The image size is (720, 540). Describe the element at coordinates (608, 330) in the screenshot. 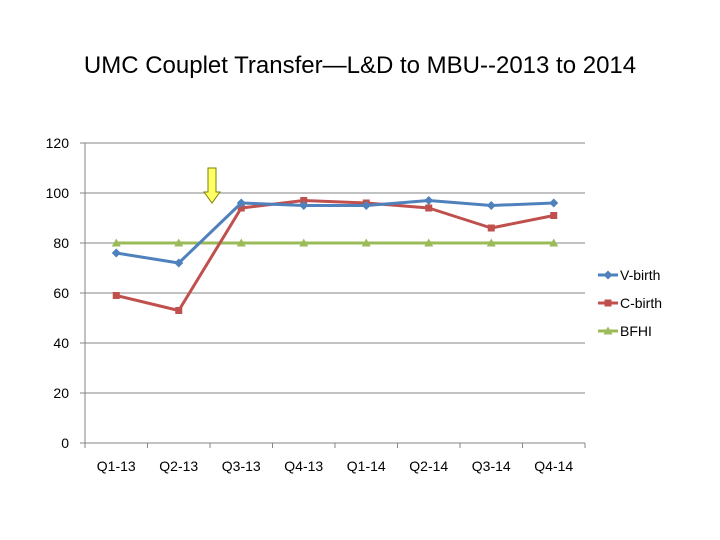

I see `legend-marker-bfhi` at that location.